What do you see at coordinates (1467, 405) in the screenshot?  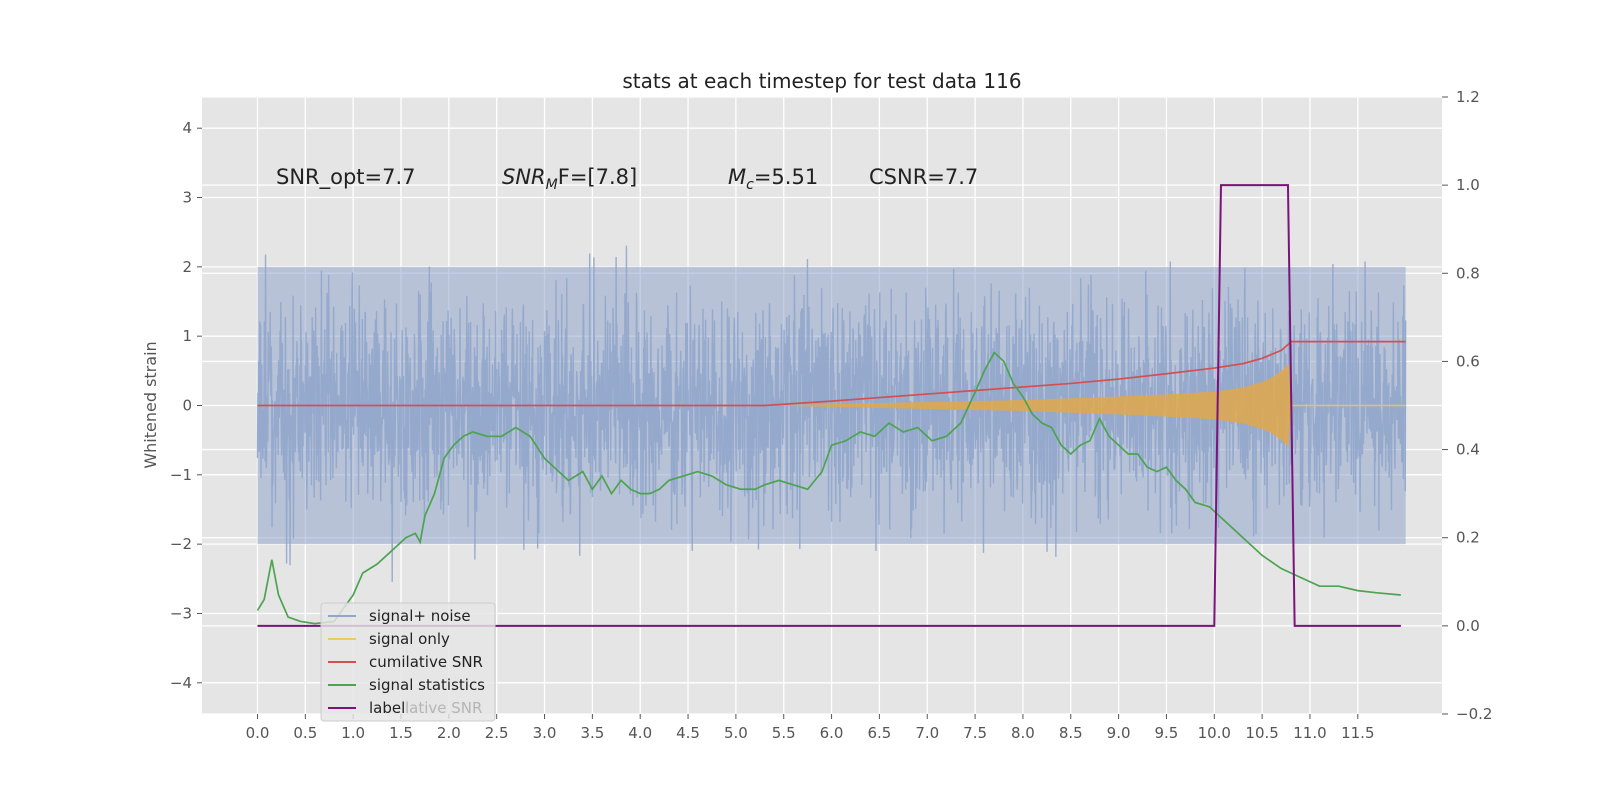 I see `y2-axis-ticks: 1.2 1.0 0.8 0.6 0.4 0.2 0.0 −0.2` at bounding box center [1467, 405].